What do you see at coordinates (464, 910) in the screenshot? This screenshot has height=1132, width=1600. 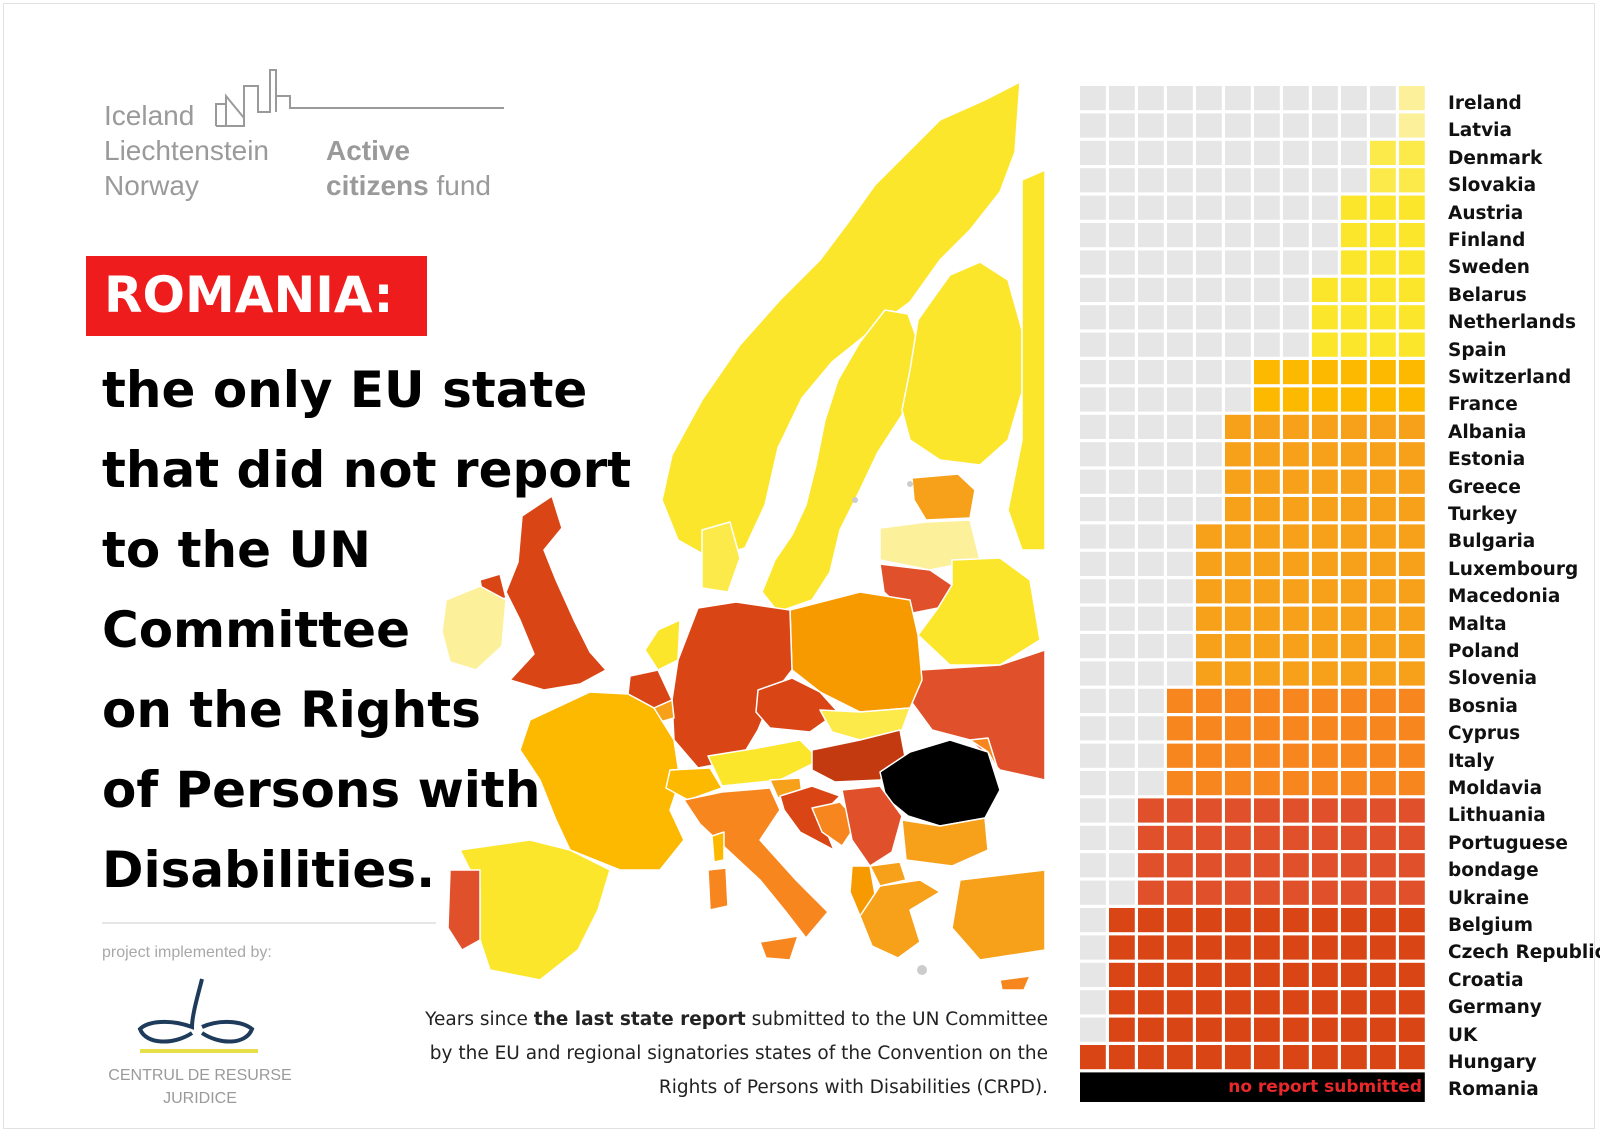 I see `map-portugal` at bounding box center [464, 910].